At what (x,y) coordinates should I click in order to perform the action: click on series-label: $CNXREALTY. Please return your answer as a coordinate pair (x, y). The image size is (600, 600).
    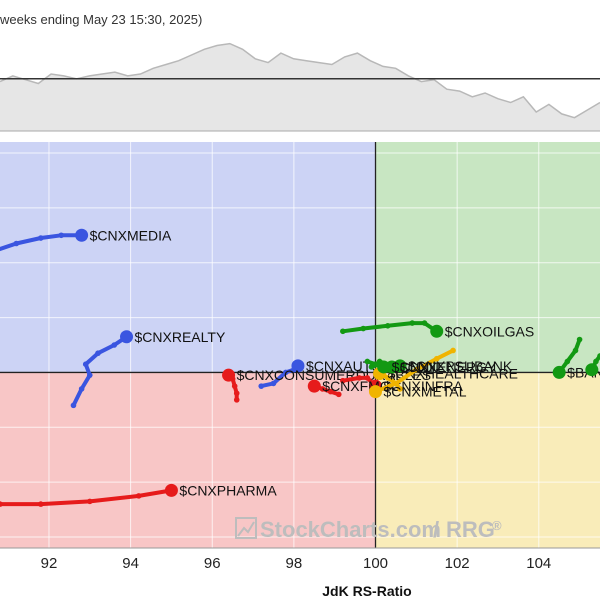
    Looking at the image, I should click on (180, 337).